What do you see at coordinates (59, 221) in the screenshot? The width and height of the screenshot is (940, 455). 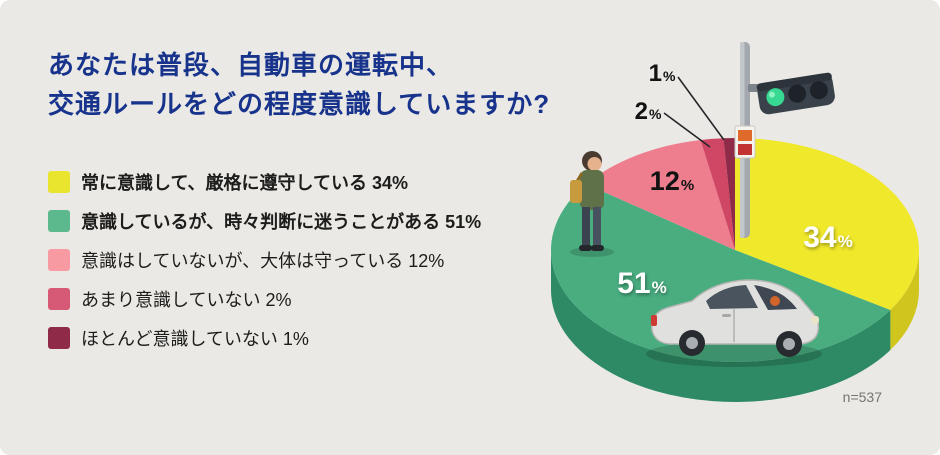 I see `legend-swatch-green` at bounding box center [59, 221].